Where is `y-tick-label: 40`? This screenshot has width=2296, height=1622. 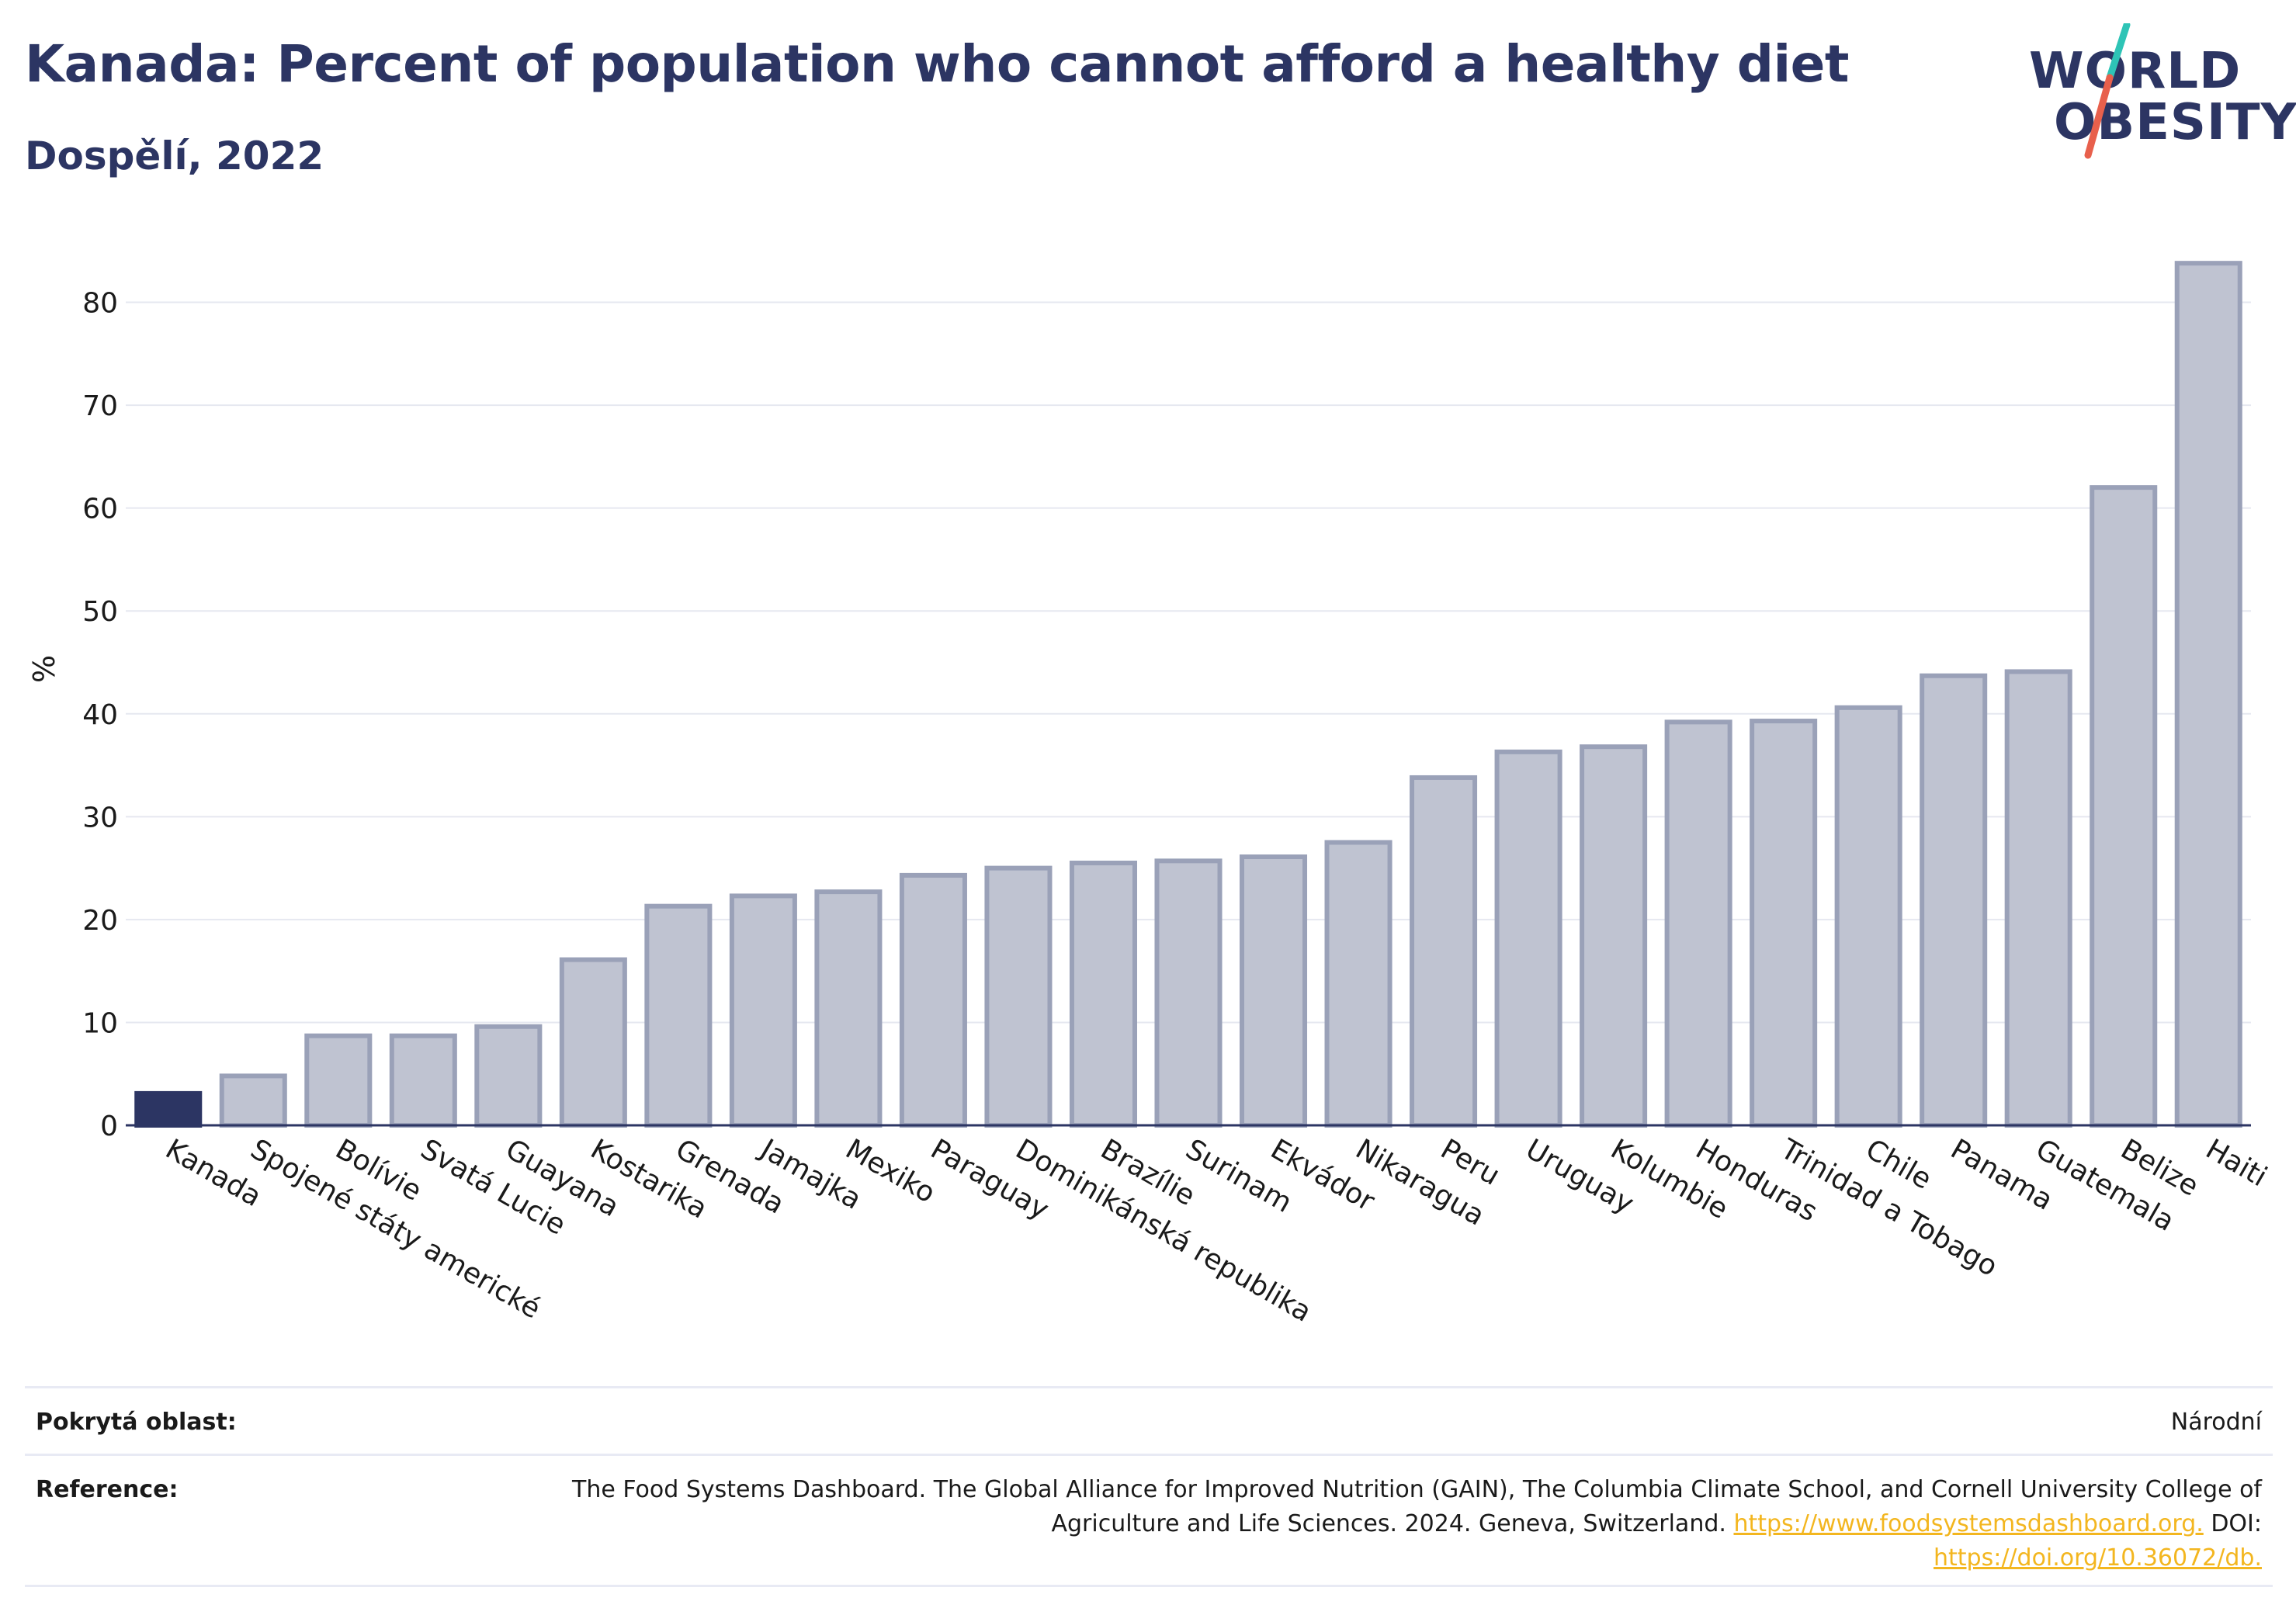
y-tick-label: 40 is located at coordinates (100, 715).